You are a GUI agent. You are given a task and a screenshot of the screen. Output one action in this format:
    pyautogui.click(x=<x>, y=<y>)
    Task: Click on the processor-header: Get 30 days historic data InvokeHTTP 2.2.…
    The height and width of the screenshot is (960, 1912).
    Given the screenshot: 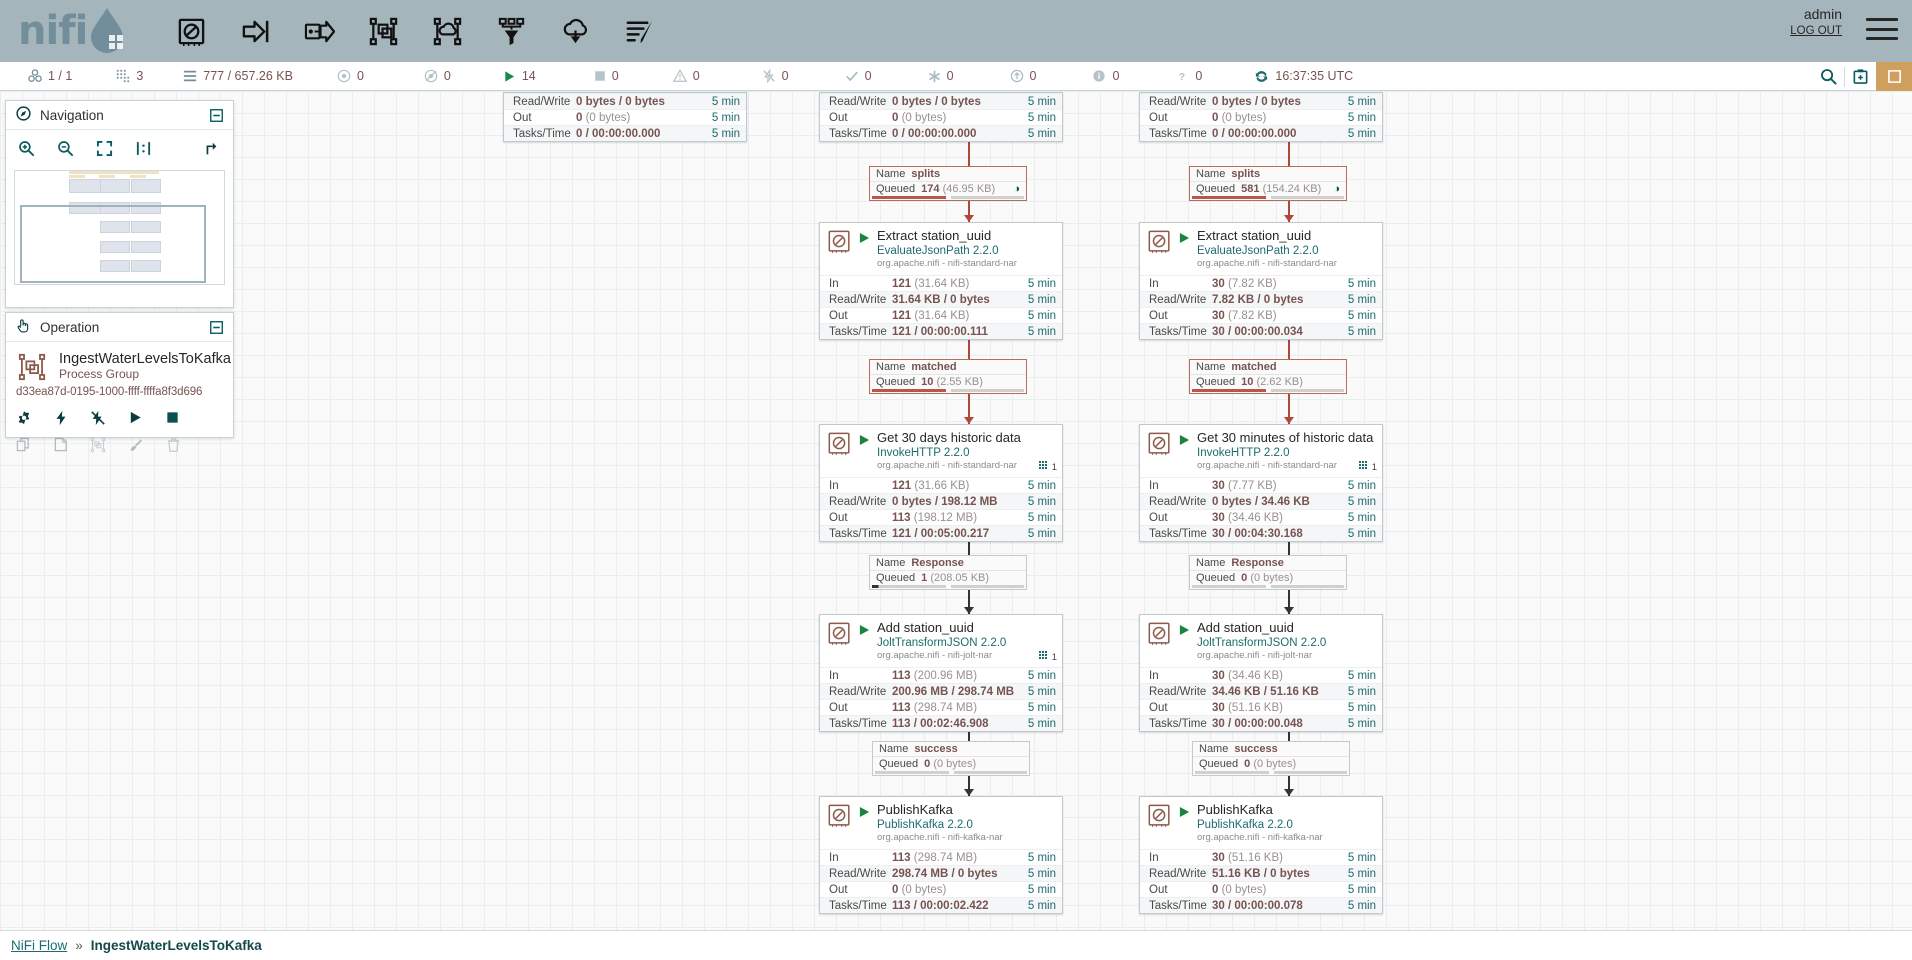 What is the action you would take?
    pyautogui.click(x=941, y=451)
    